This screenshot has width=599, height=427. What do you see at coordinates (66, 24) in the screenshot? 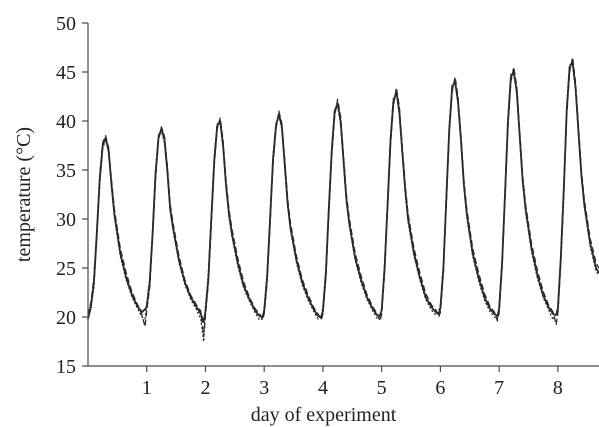
I see `y-tick-label: 50` at bounding box center [66, 24].